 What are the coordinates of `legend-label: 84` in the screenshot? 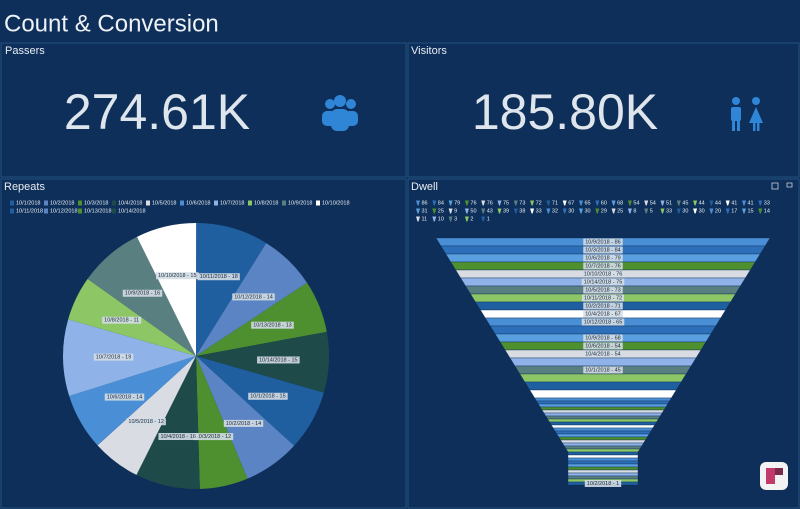 It's located at (441, 203).